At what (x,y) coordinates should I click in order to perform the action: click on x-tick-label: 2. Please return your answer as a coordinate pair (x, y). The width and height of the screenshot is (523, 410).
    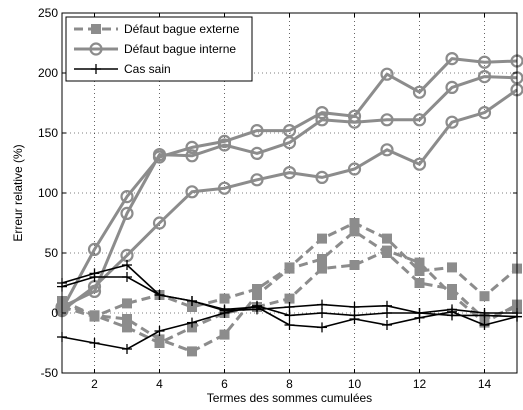
    Looking at the image, I should click on (94, 384).